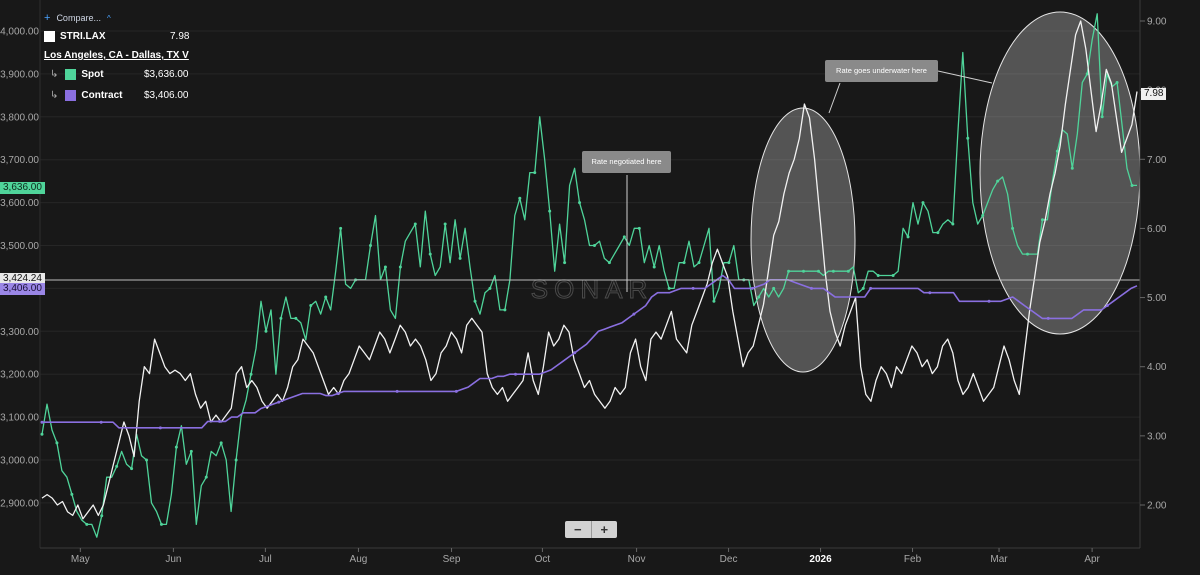 The width and height of the screenshot is (1200, 575). Describe the element at coordinates (1157, 367) in the screenshot. I see `right-tick-label: 4.00` at that location.